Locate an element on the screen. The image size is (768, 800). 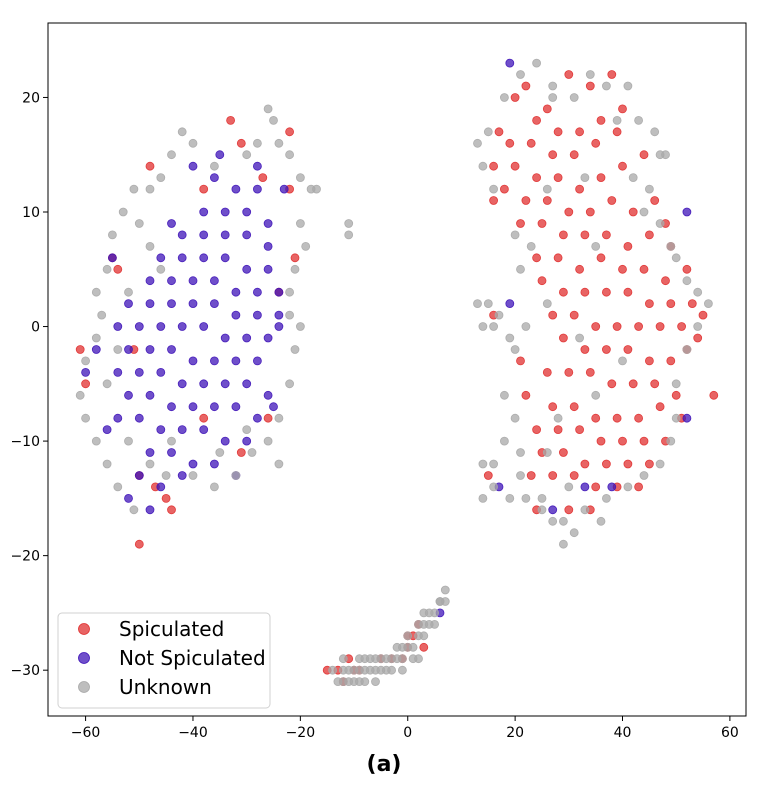
x-tick-label-60: 60 is located at coordinates (730, 733).